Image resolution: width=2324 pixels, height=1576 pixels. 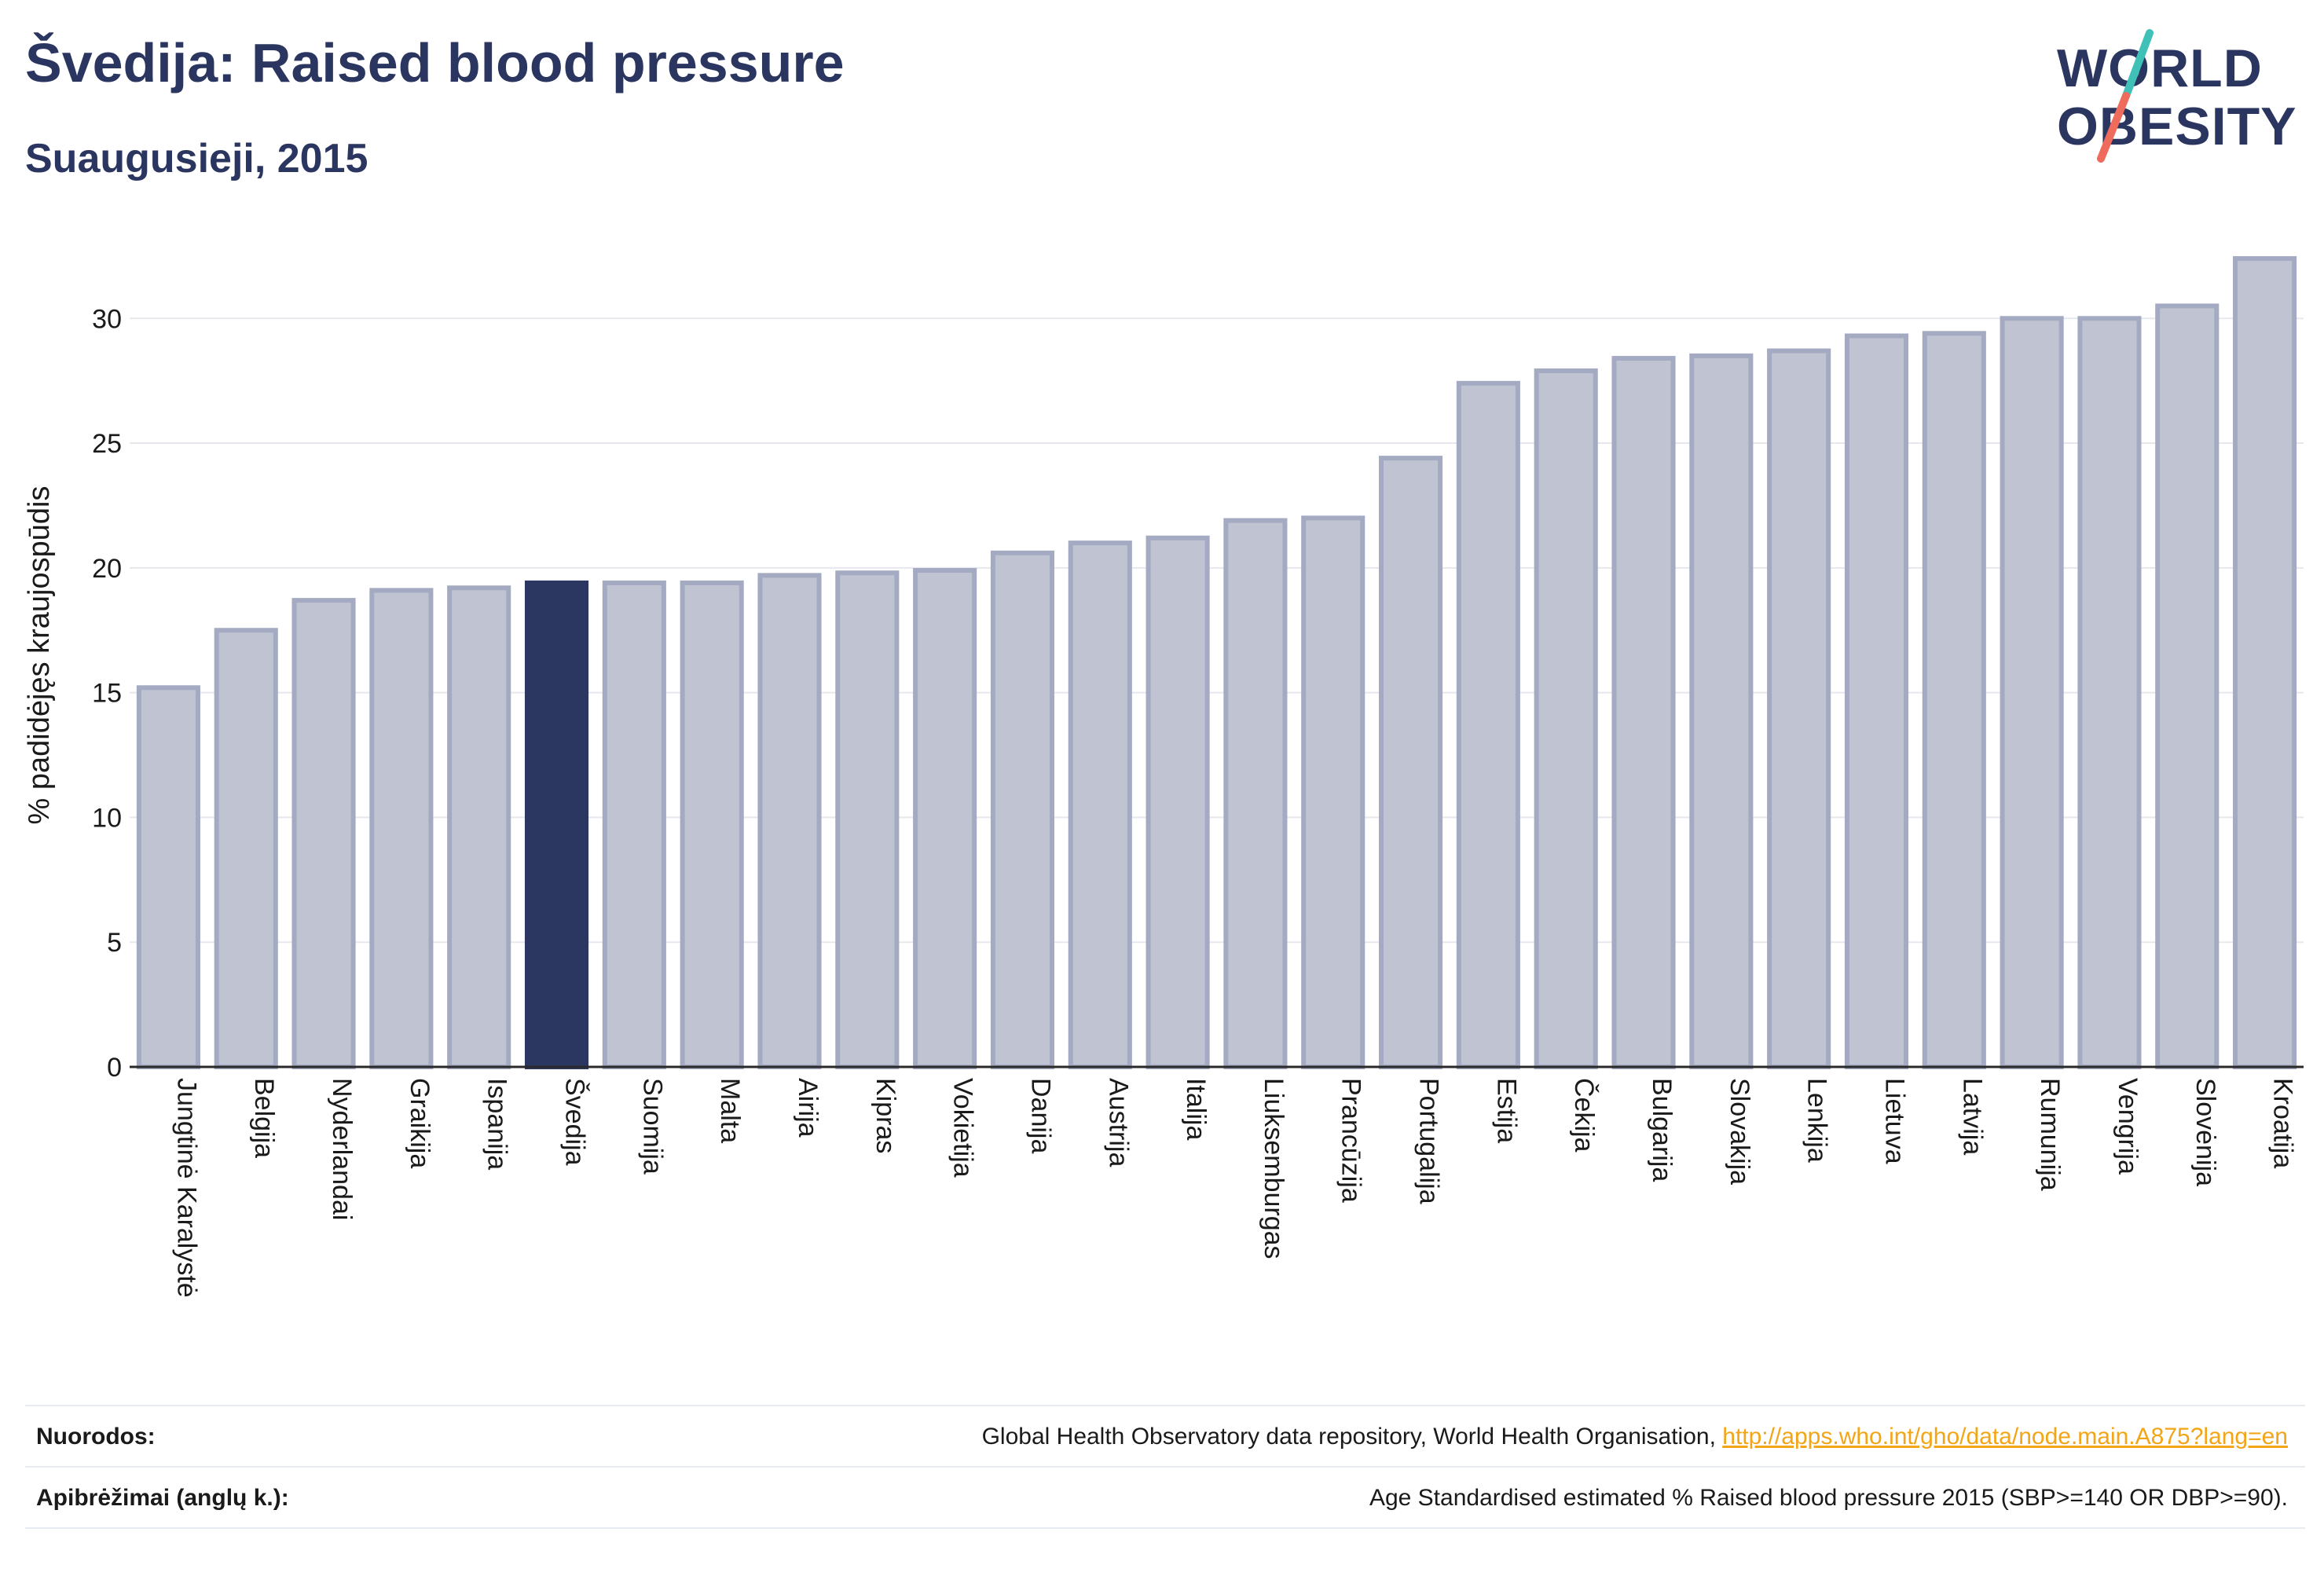 What do you see at coordinates (196, 158) in the screenshot?
I see `chart-subtitle: Suaugusieji, 2015` at bounding box center [196, 158].